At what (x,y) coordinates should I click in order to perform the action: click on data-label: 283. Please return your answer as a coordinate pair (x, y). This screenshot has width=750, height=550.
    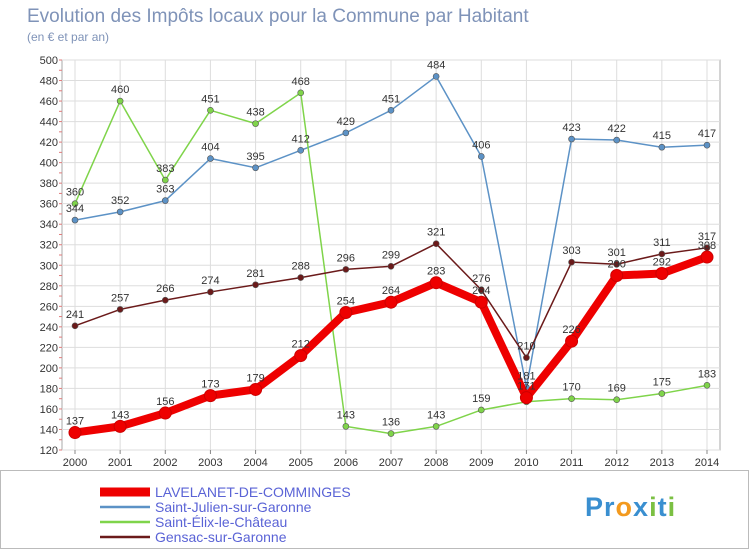
    Looking at the image, I should click on (436, 272).